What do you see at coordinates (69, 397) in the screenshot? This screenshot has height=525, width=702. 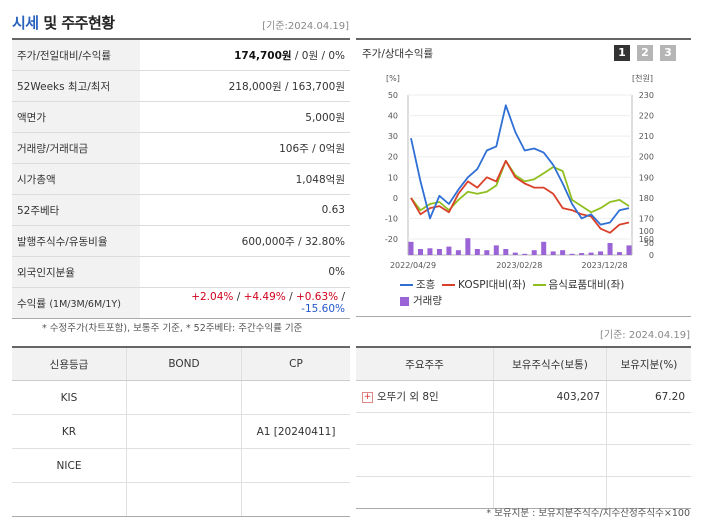 I see `cell: KIS` at bounding box center [69, 397].